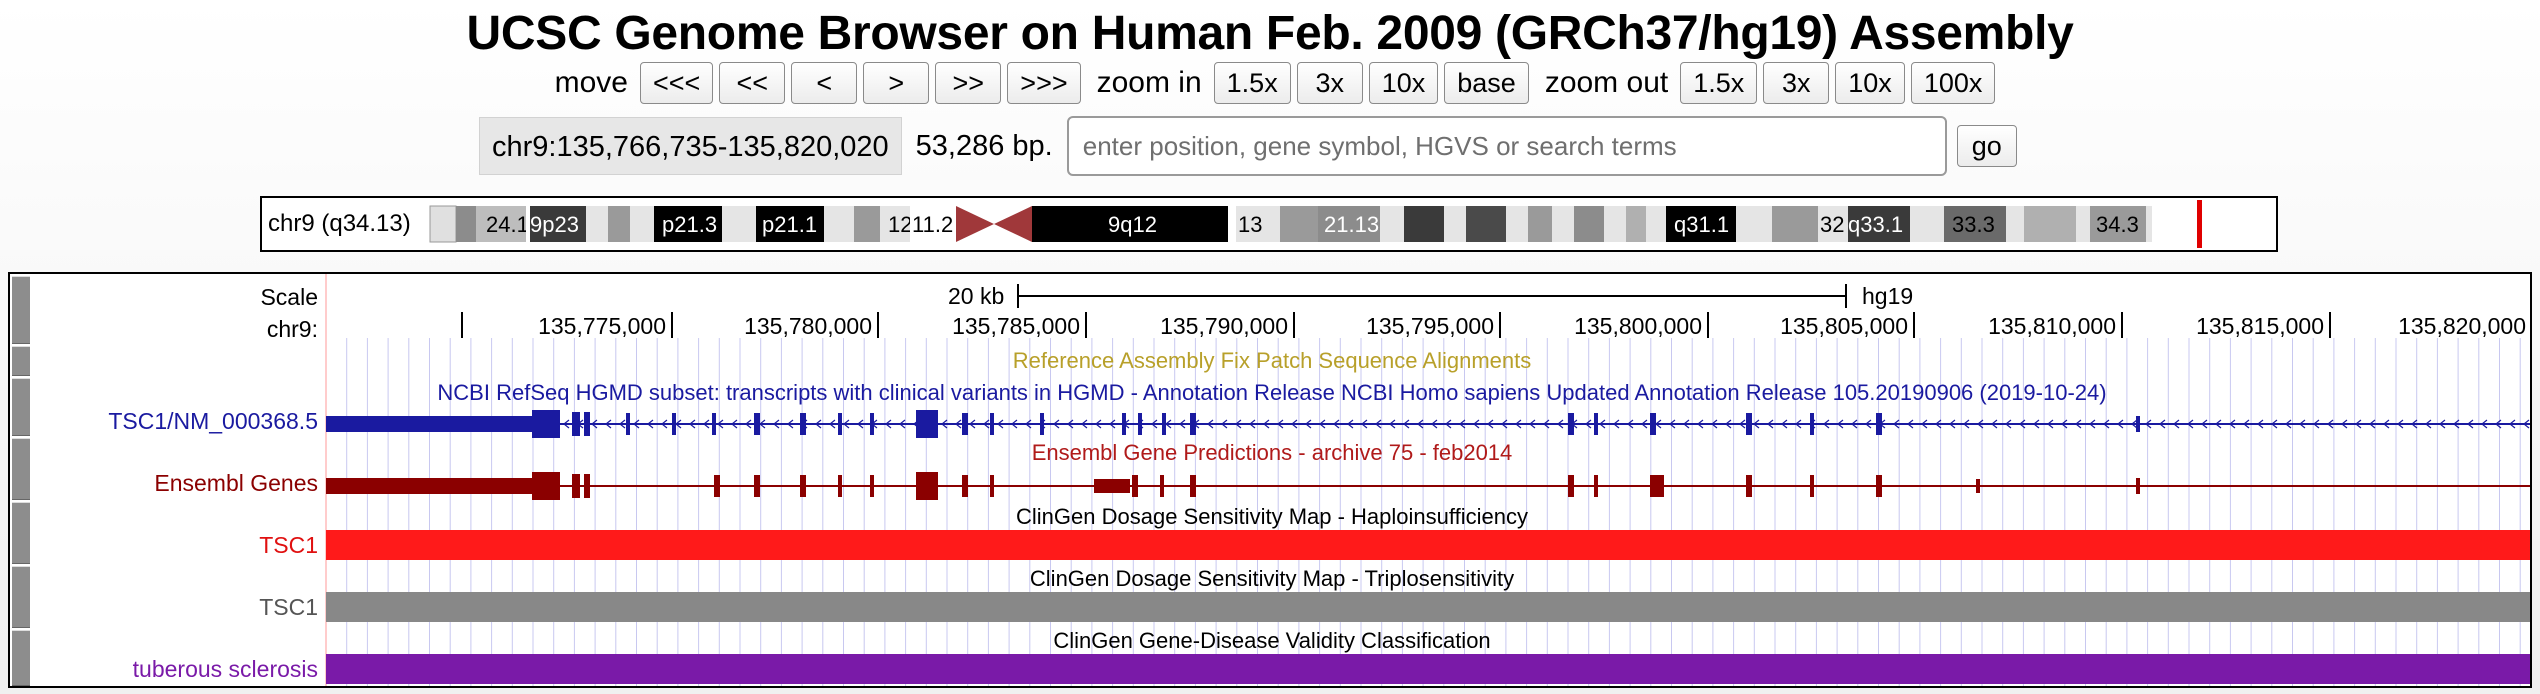  Describe the element at coordinates (690, 146) in the screenshot. I see `position-display: chr9:135,766,735-135,820,020` at that location.